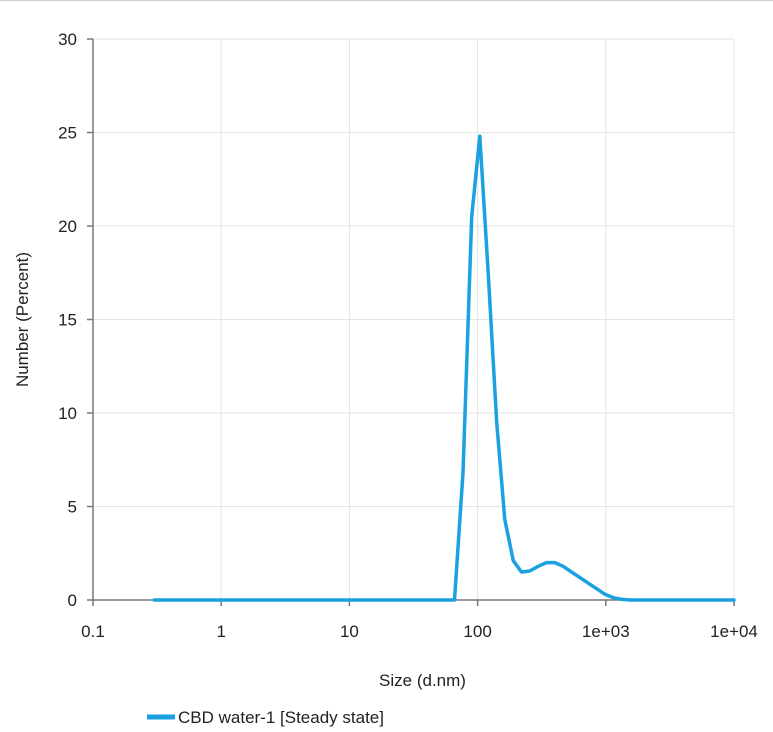  Describe the element at coordinates (734, 631) in the screenshot. I see `x-tick-label: 1e+04` at that location.